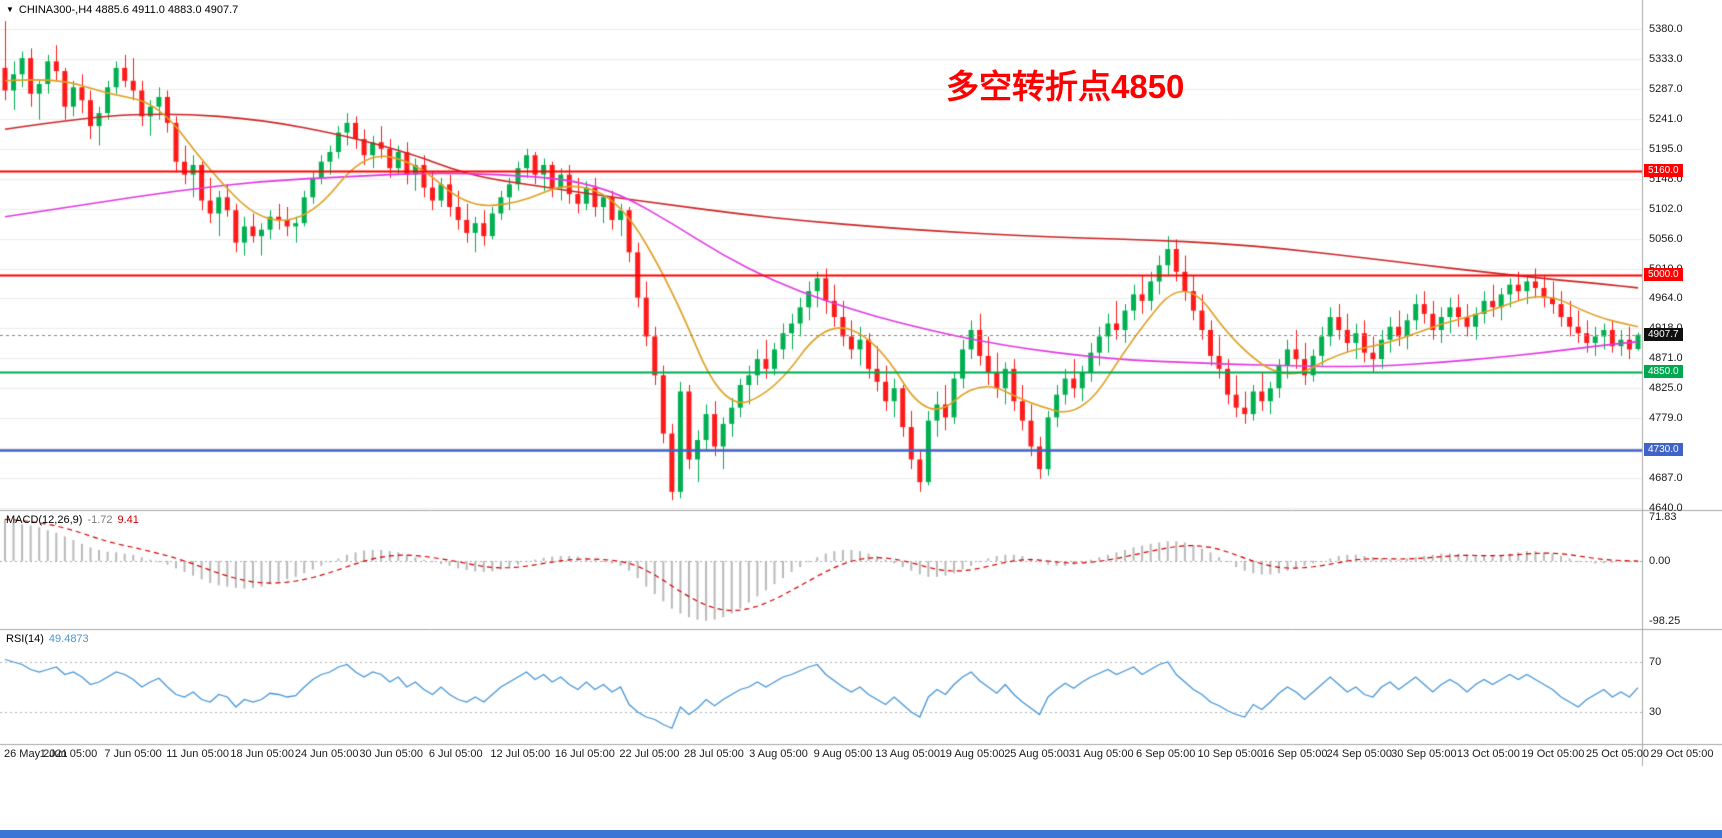 Image resolution: width=1722 pixels, height=838 pixels. Describe the element at coordinates (713, 754) in the screenshot. I see `time-axis-label: 28 Jul 05:00` at that location.